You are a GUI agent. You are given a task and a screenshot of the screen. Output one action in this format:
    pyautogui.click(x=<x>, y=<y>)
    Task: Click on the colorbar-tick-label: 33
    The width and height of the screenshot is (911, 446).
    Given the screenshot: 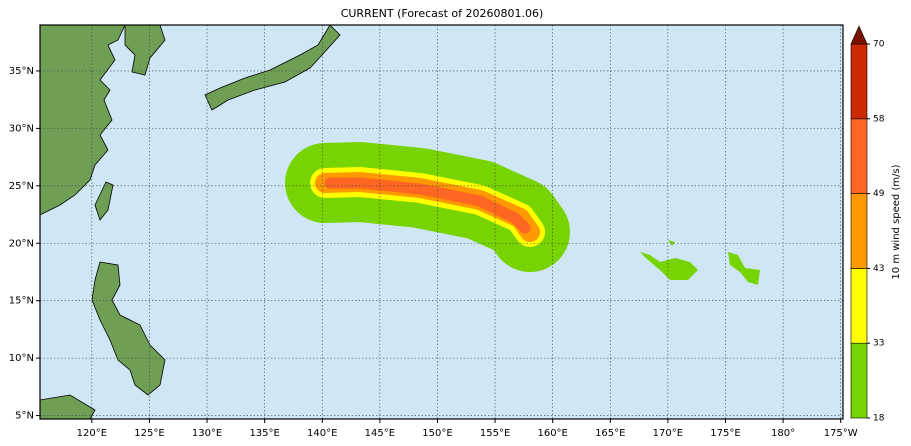 What is the action you would take?
    pyautogui.click(x=878, y=344)
    